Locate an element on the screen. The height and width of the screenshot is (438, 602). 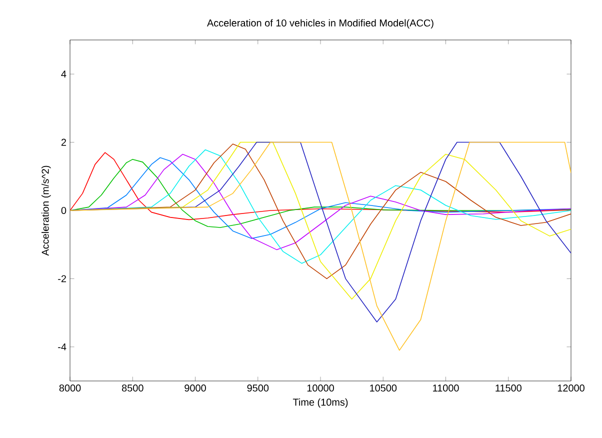
x-tick-label: 11000 is located at coordinates (446, 388).